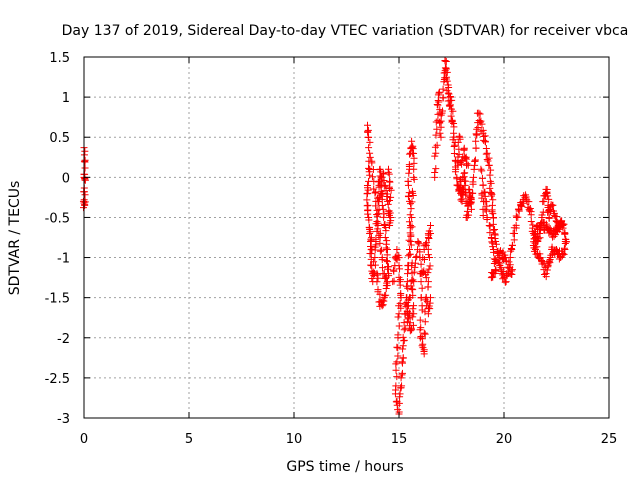  What do you see at coordinates (63, 339) in the screenshot?
I see `y-tick-label: -2` at bounding box center [63, 339].